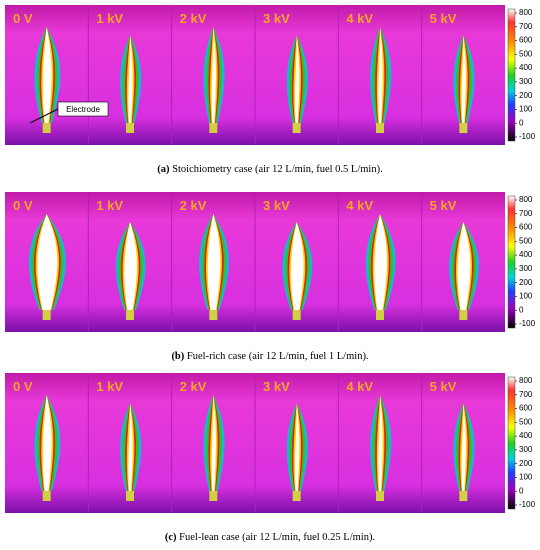 This screenshot has width=540, height=550. I want to click on annotation: Electrode, so click(83, 109).